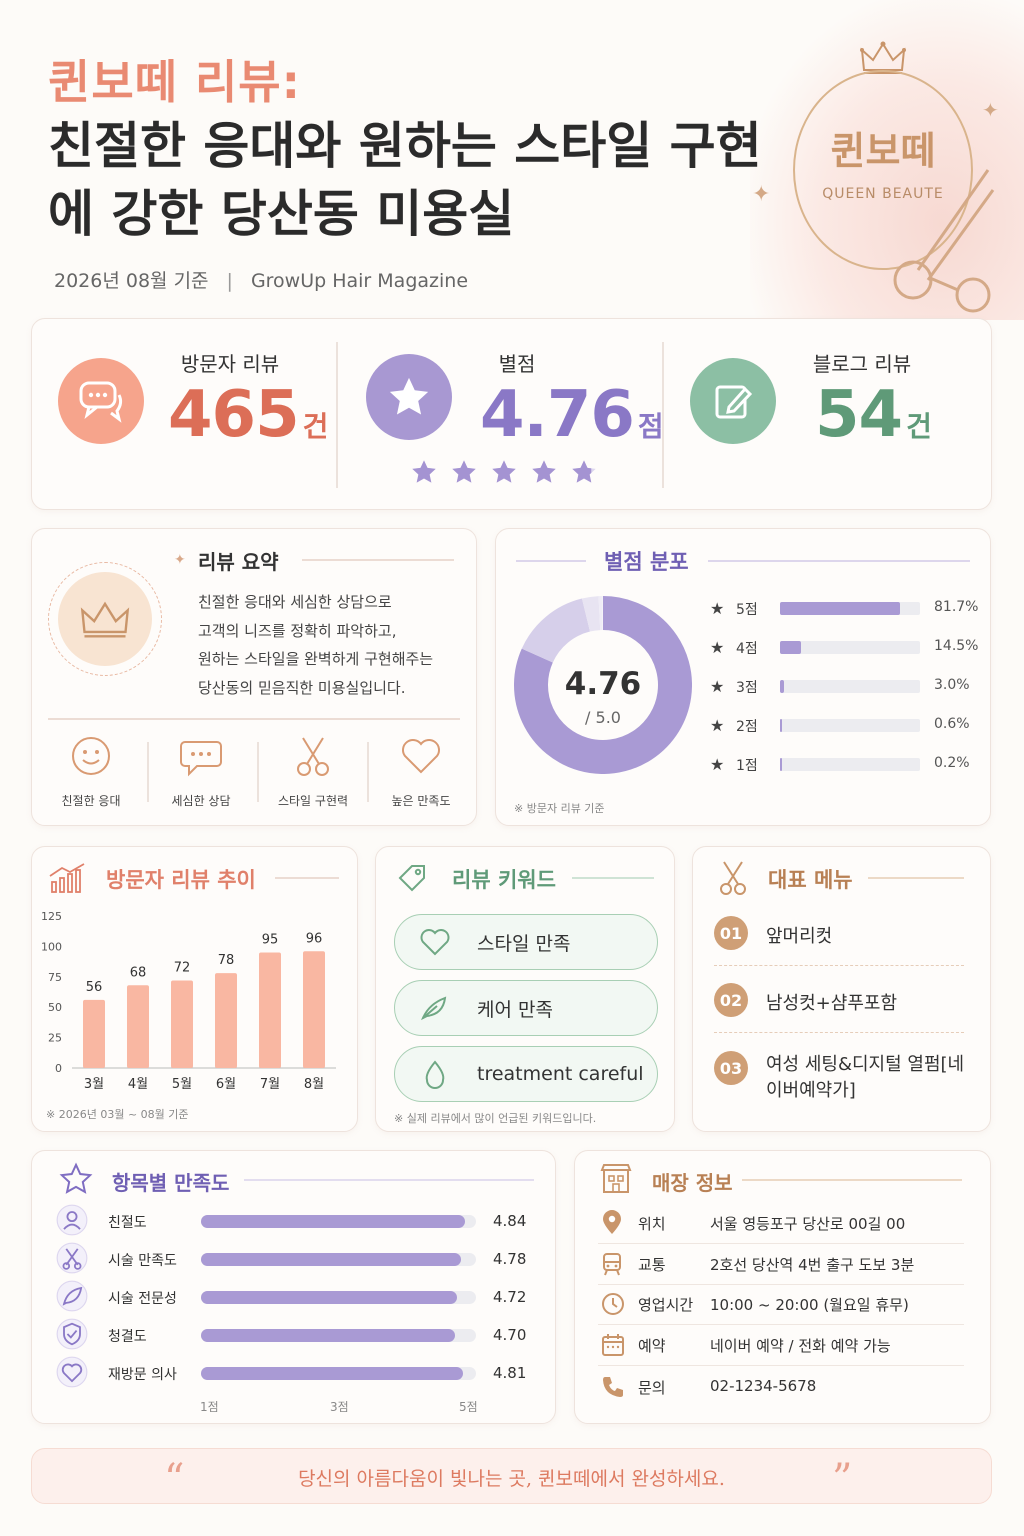 The image size is (1024, 1536). Describe the element at coordinates (180, 560) in the screenshot. I see `sparkle-icon: ✦` at that location.